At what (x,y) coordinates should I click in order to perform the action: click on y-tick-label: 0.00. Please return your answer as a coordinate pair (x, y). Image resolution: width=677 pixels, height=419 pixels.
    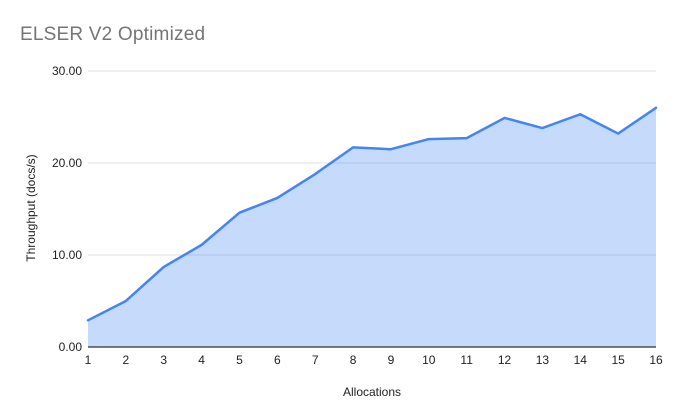
    Looking at the image, I should click on (71, 347).